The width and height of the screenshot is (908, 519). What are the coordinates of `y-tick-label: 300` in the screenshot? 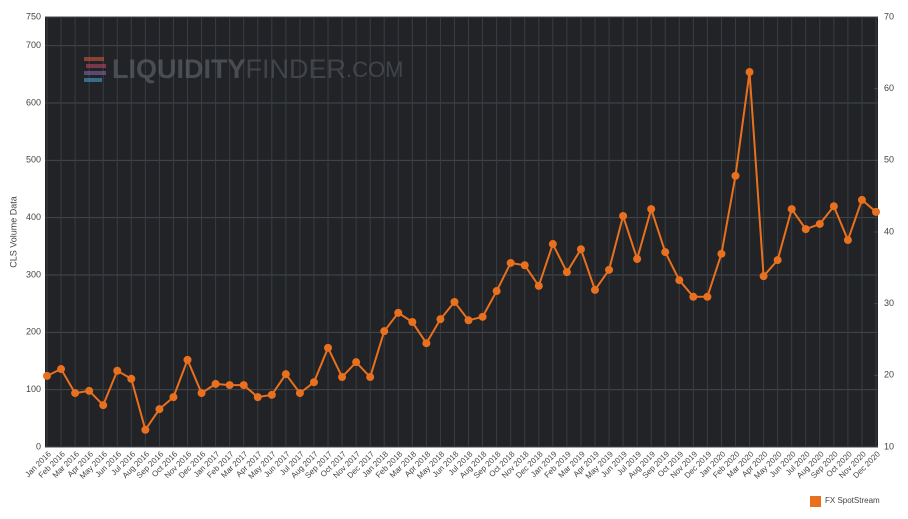 It's located at (33, 274).